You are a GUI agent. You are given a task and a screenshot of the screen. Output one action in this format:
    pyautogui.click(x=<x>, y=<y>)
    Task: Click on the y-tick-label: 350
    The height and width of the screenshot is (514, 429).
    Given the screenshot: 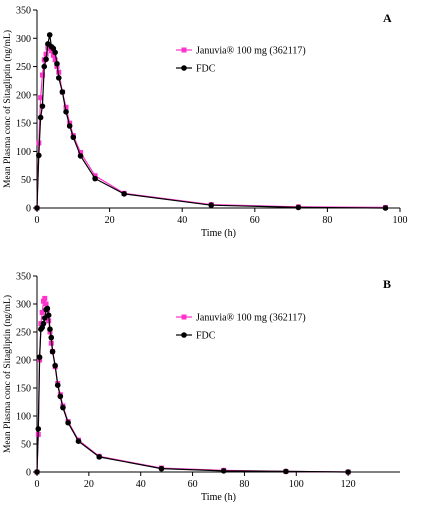 What is the action you would take?
    pyautogui.click(x=23, y=11)
    